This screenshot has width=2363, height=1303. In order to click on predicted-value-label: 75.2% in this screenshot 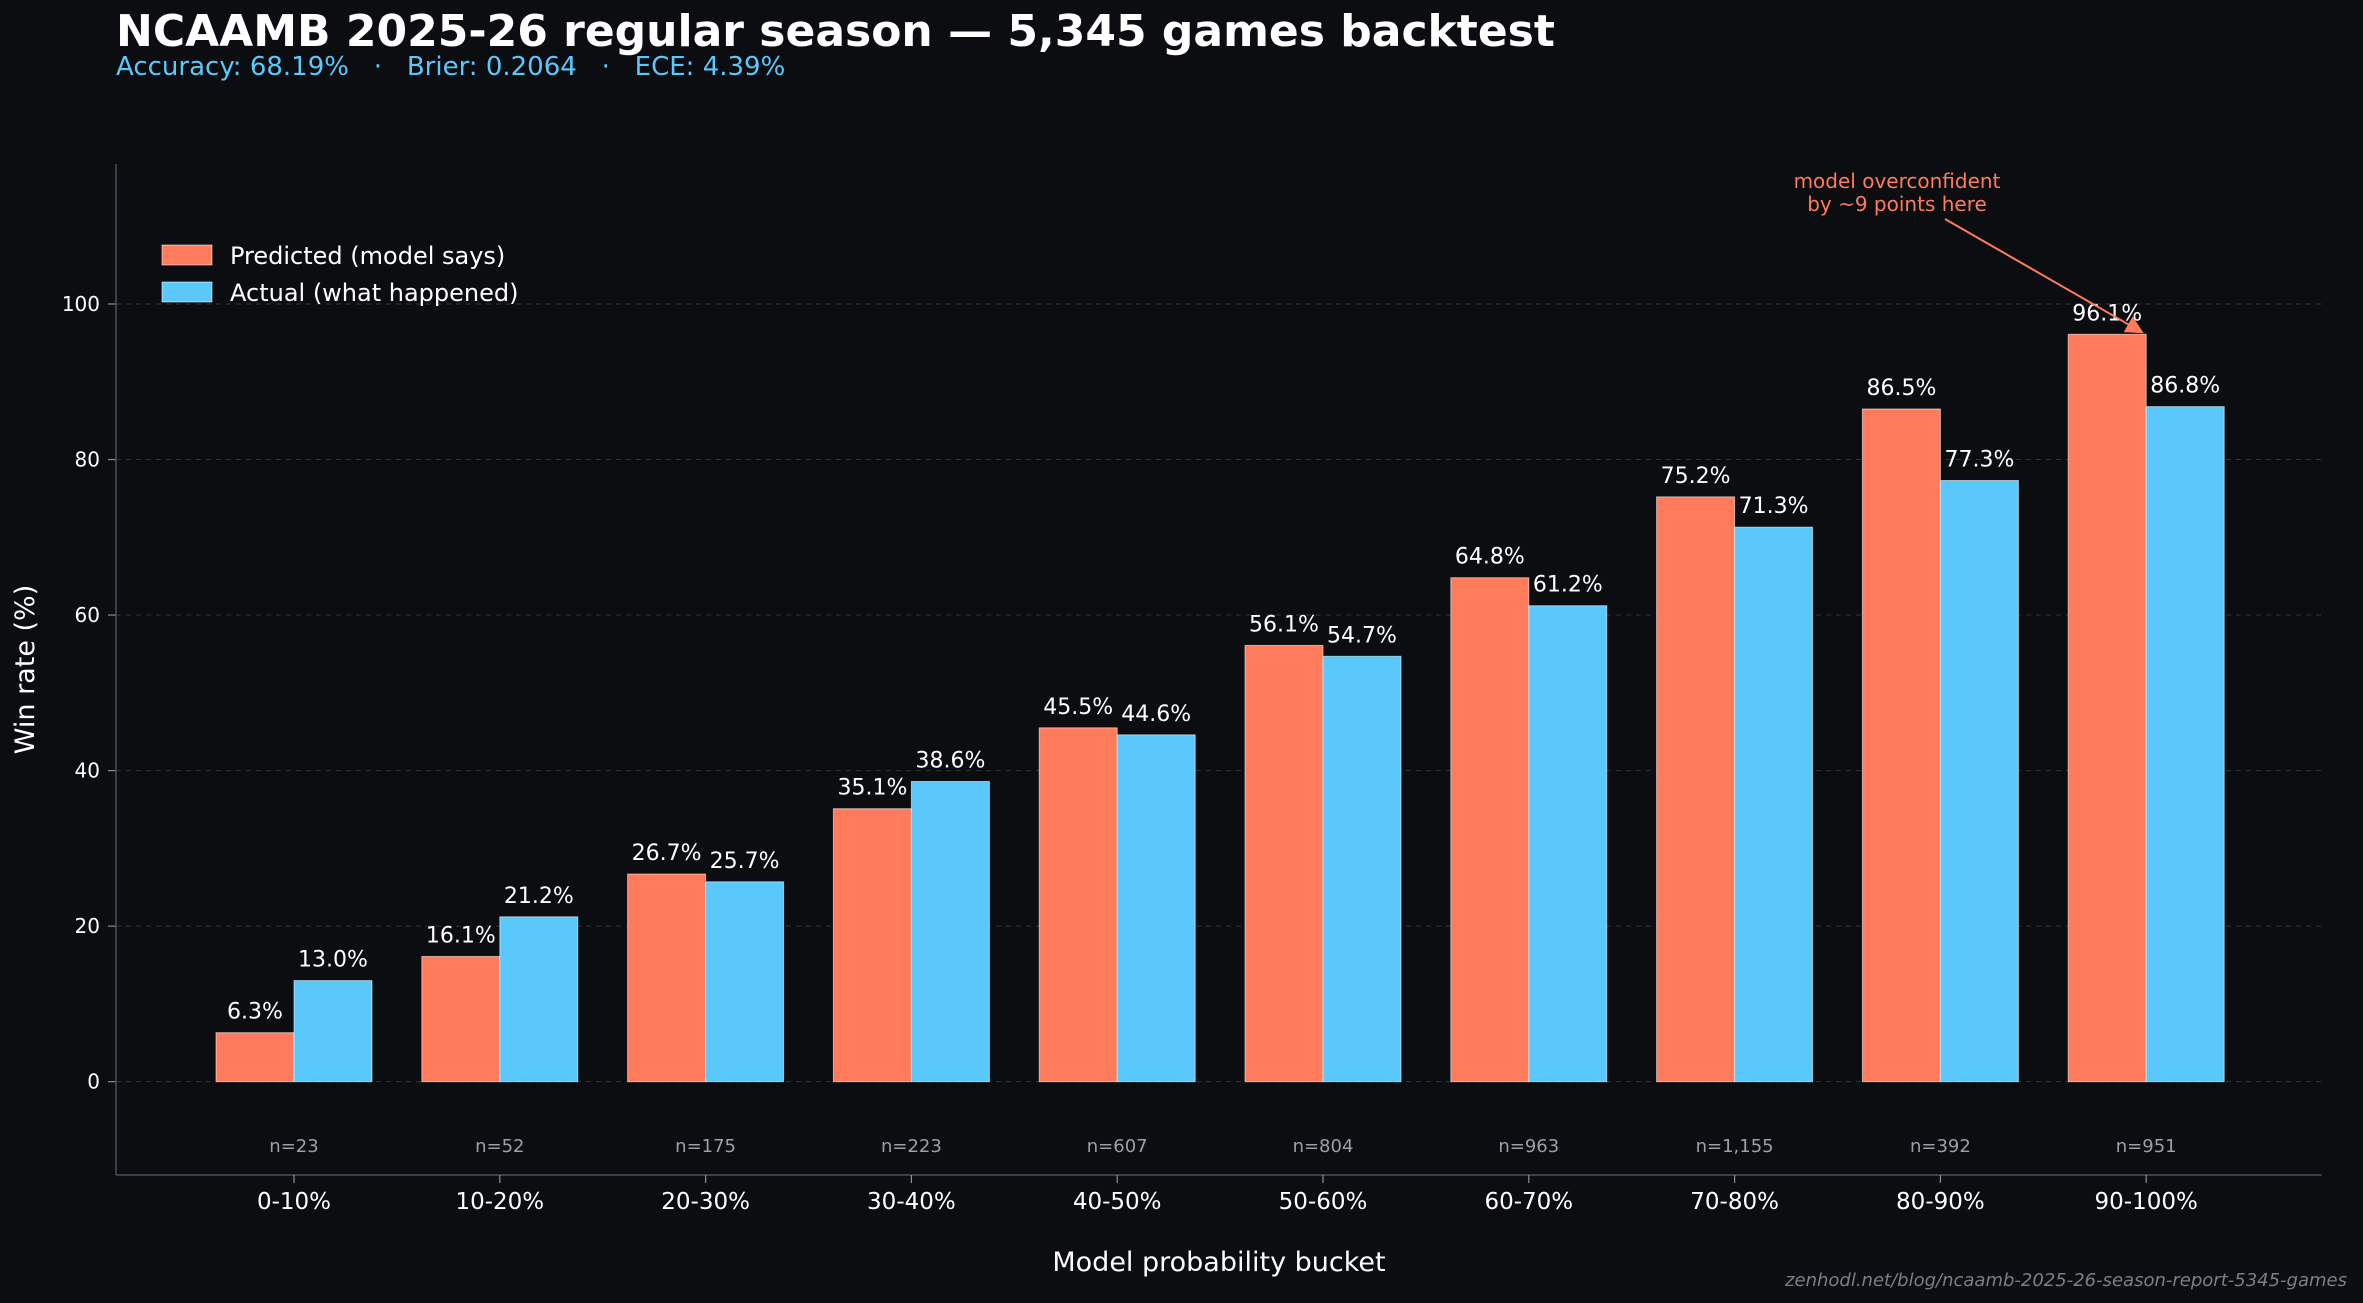, I will do `click(1696, 476)`.